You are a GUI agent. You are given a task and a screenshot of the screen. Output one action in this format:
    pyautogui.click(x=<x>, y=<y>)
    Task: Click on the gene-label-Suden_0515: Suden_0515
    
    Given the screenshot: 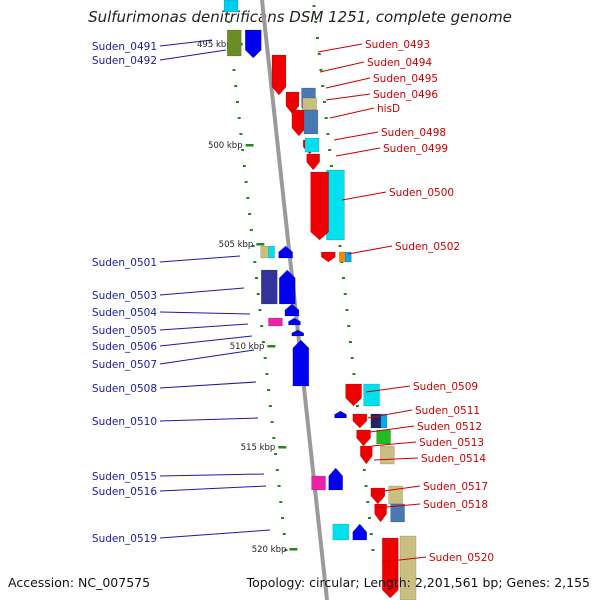 What is the action you would take?
    pyautogui.click(x=124, y=477)
    